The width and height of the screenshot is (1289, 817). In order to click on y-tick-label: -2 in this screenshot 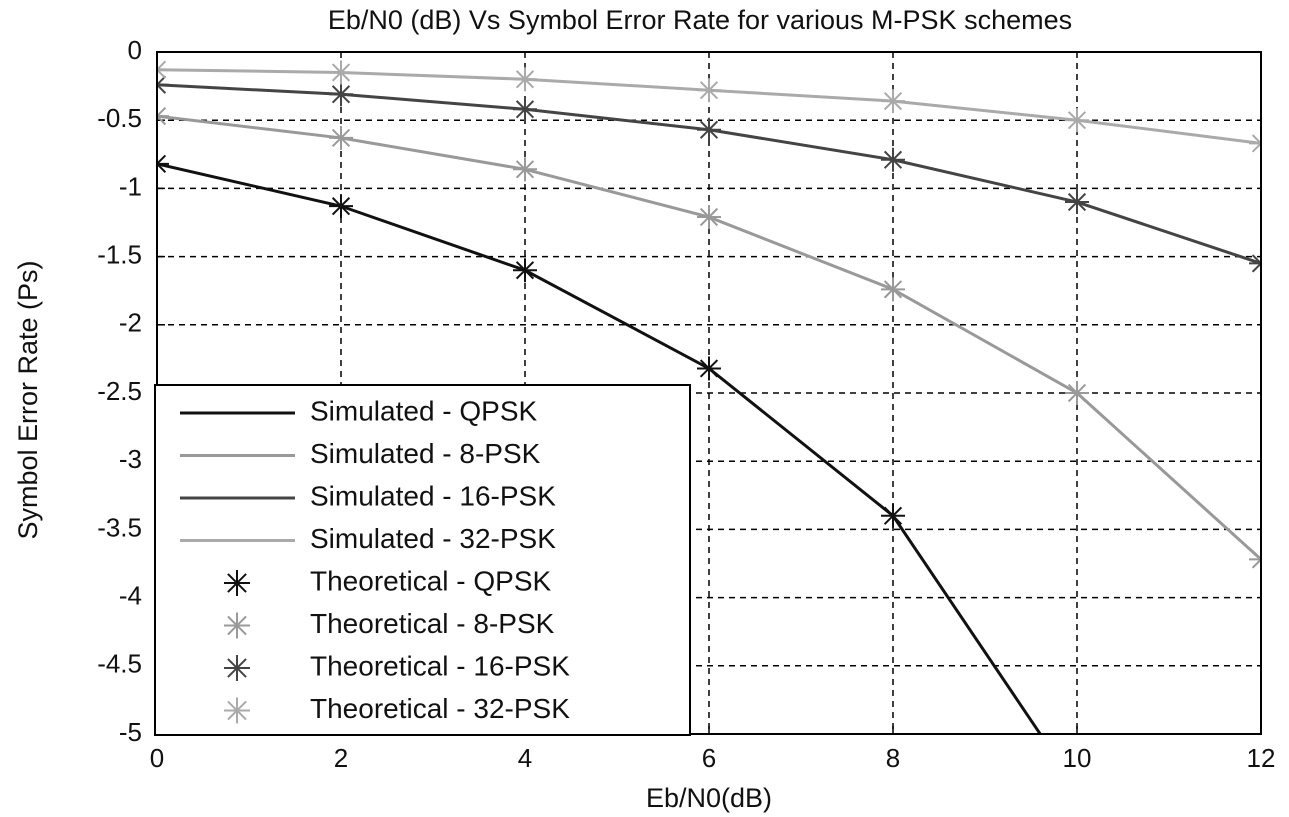, I will do `click(130, 323)`.